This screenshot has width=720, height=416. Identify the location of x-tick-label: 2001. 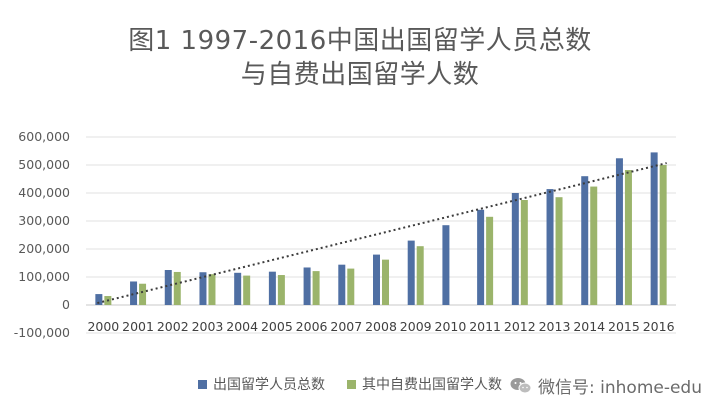
(138, 326).